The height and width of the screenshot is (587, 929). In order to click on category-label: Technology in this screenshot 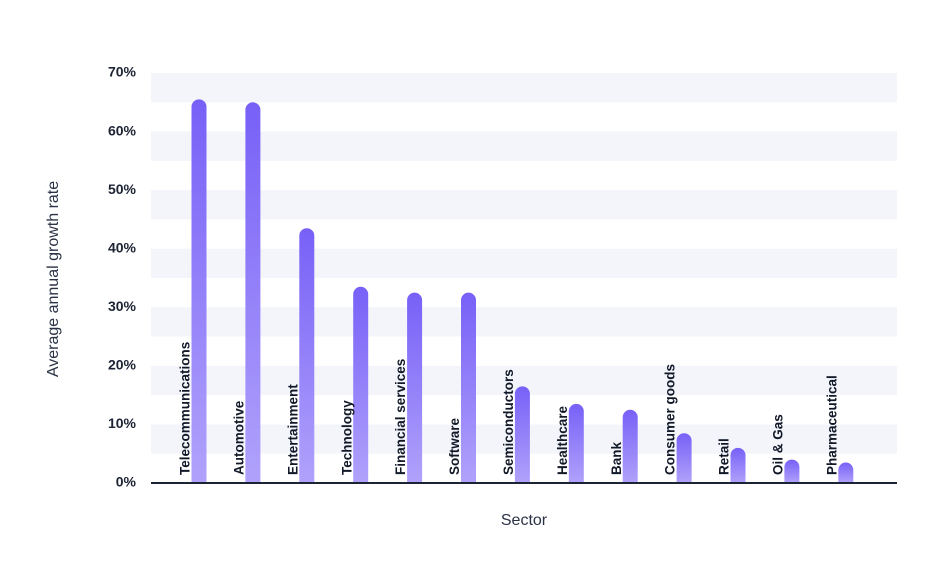, I will do `click(346, 437)`.